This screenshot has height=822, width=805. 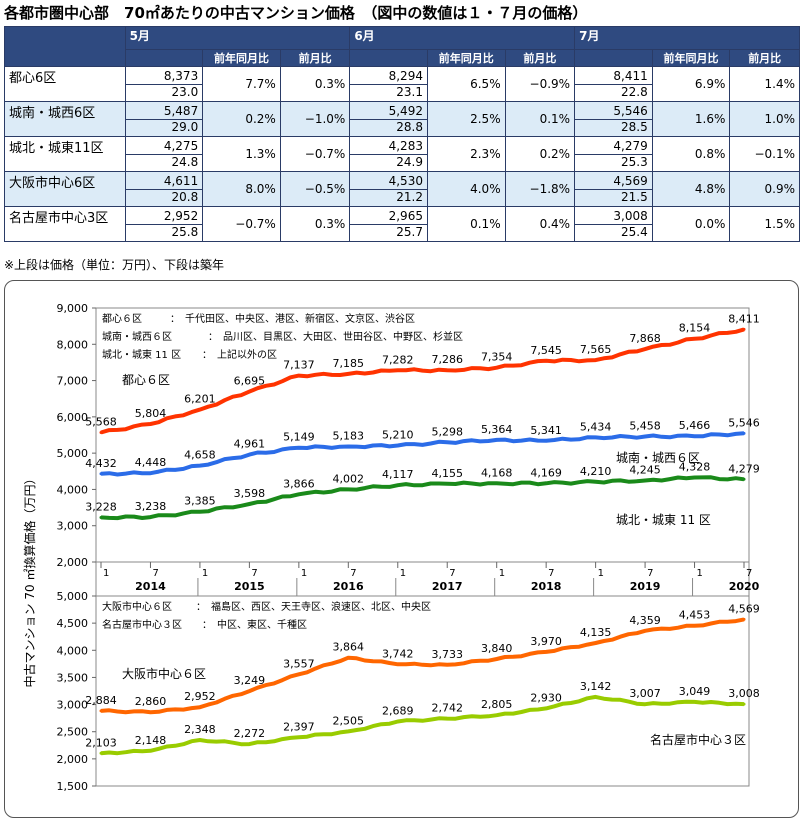 What do you see at coordinates (101, 700) in the screenshot?
I see `data-label: 2,884` at bounding box center [101, 700].